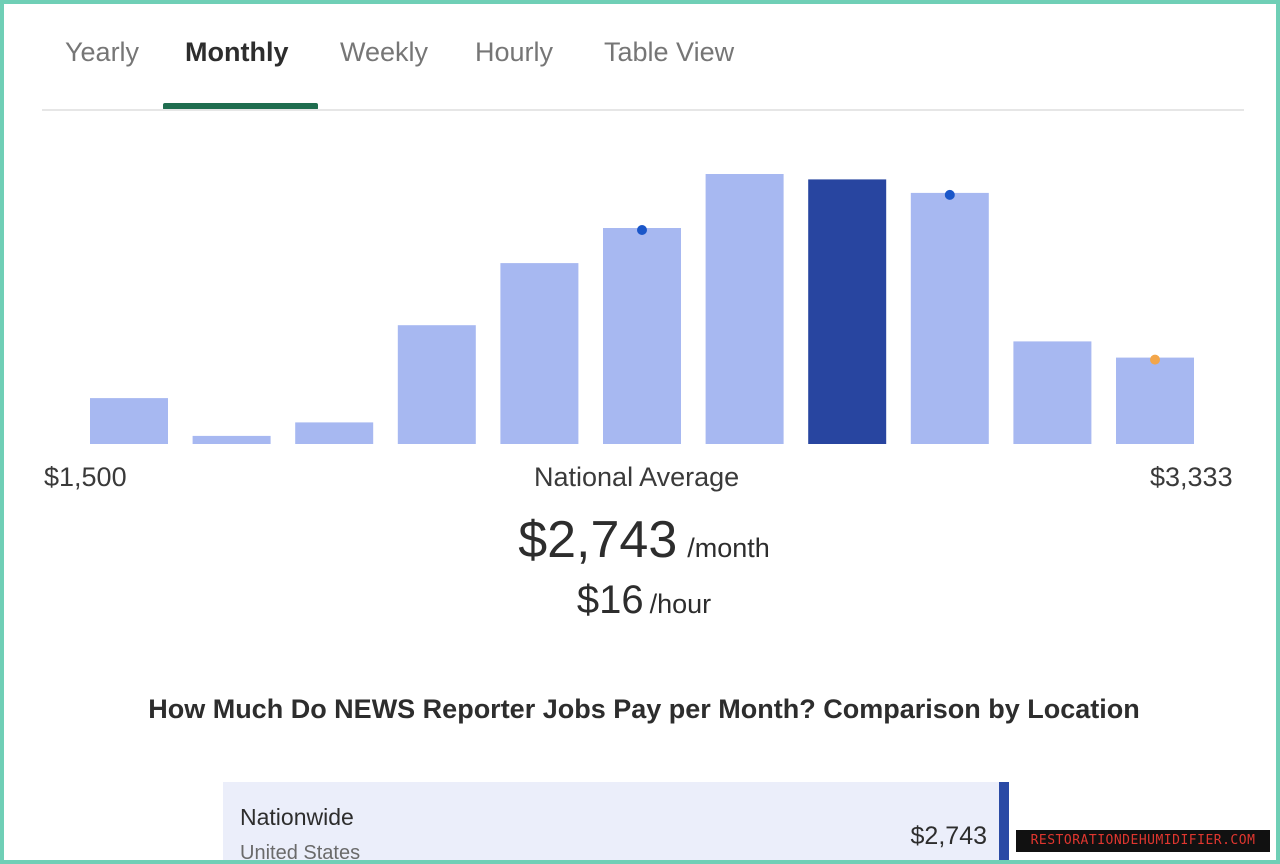 This screenshot has height=864, width=1280. Describe the element at coordinates (102, 52) in the screenshot. I see `tab-yearly: Yearly` at that location.